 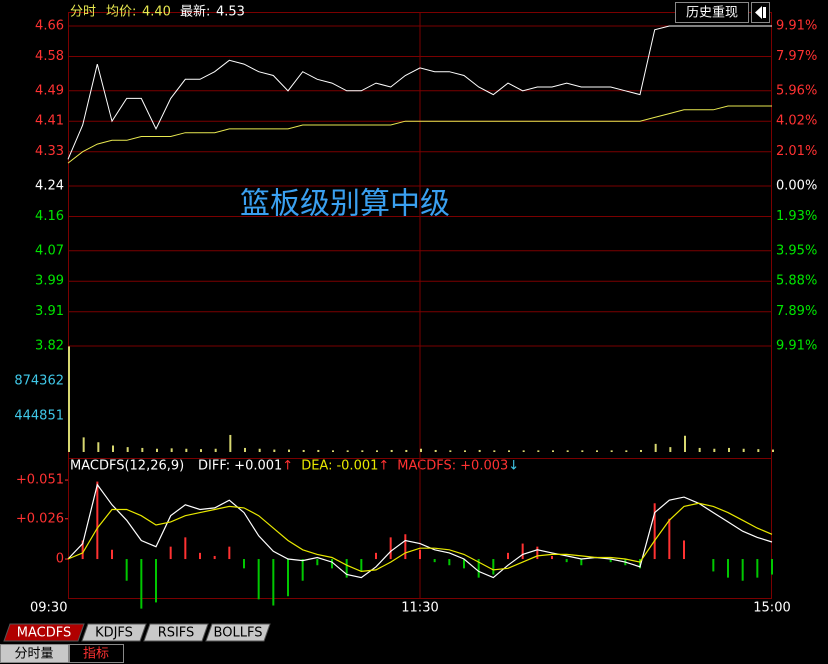 What do you see at coordinates (796, 90) in the screenshot?
I see `pct-label: 5.96%` at bounding box center [796, 90].